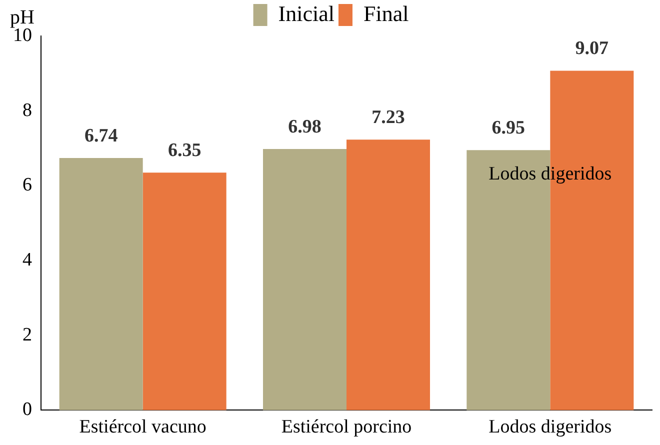 The width and height of the screenshot is (660, 445). What do you see at coordinates (509, 128) in the screenshot?
I see `data-label: 6.95` at bounding box center [509, 128].